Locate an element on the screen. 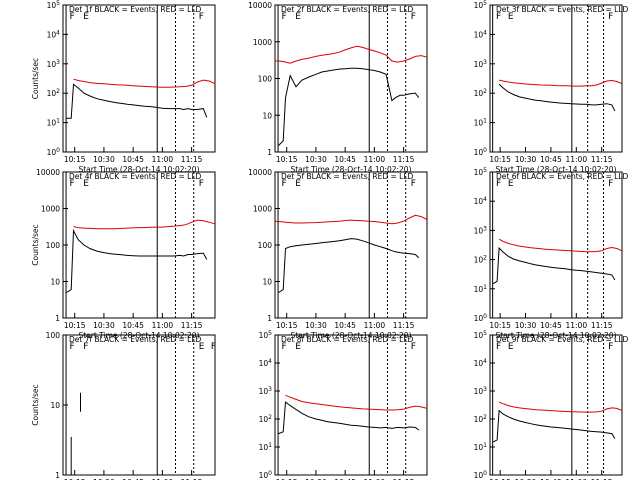  y-tick-label: 10000 is located at coordinates (48, 172).